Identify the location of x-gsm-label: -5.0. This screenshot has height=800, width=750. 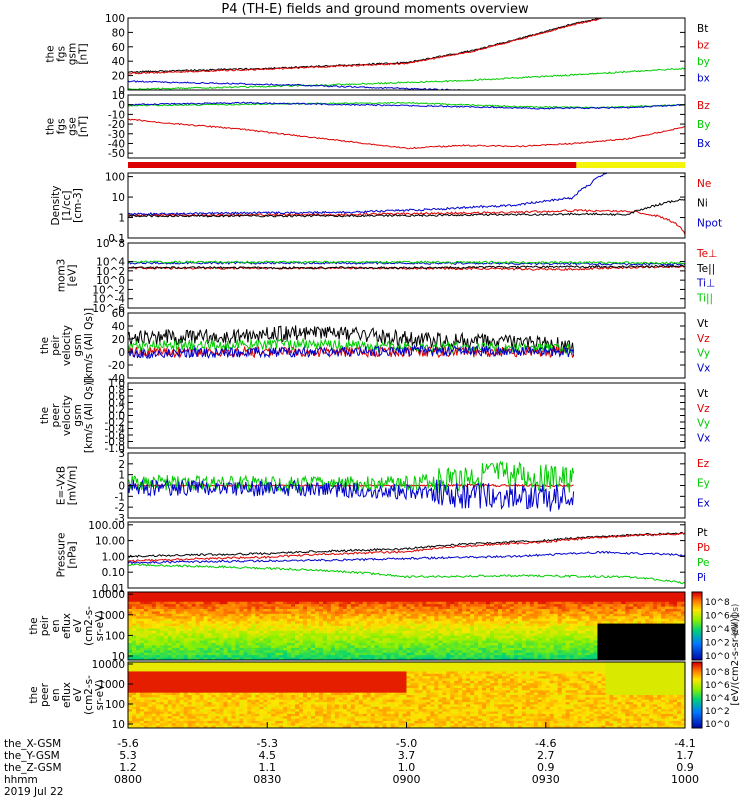
(406, 743).